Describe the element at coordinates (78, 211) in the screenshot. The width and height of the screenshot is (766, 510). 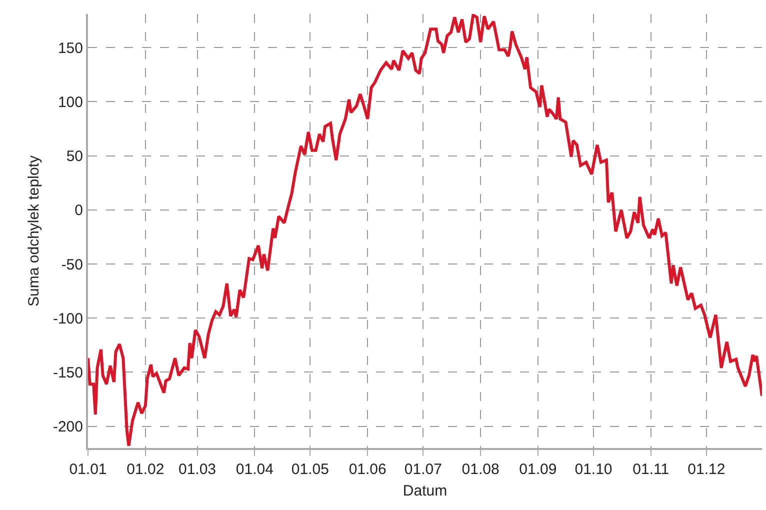
I see `y-tick-label: 0` at that location.